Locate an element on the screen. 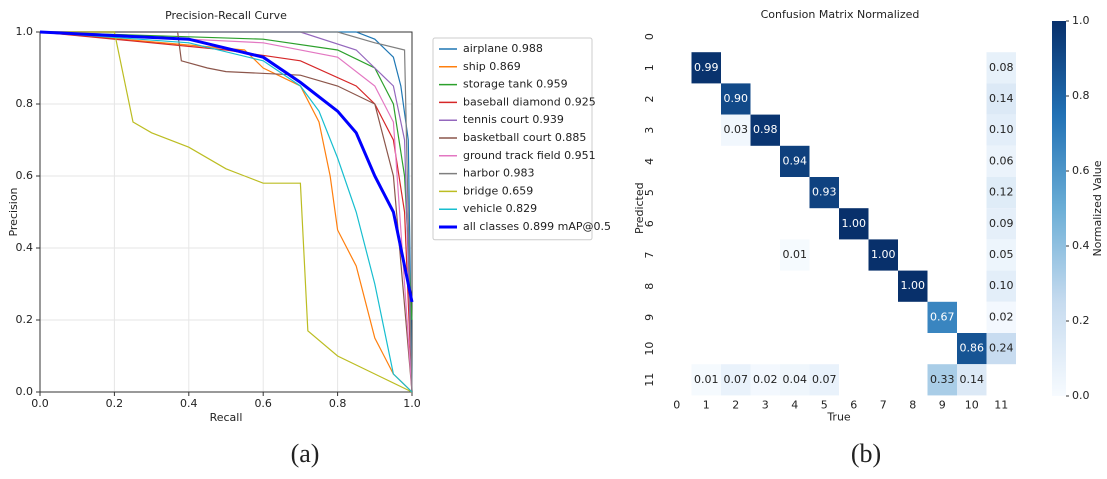 The image size is (1107, 479). legend-box is located at coordinates (512, 139).